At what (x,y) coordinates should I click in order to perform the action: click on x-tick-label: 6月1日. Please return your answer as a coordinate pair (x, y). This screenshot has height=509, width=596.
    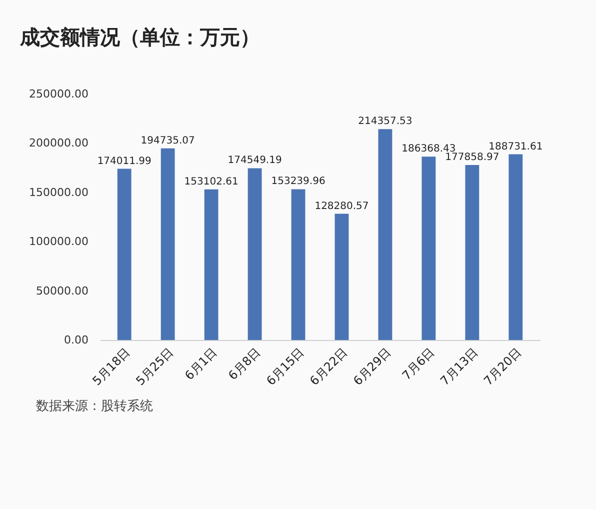
    Looking at the image, I should click on (201, 364).